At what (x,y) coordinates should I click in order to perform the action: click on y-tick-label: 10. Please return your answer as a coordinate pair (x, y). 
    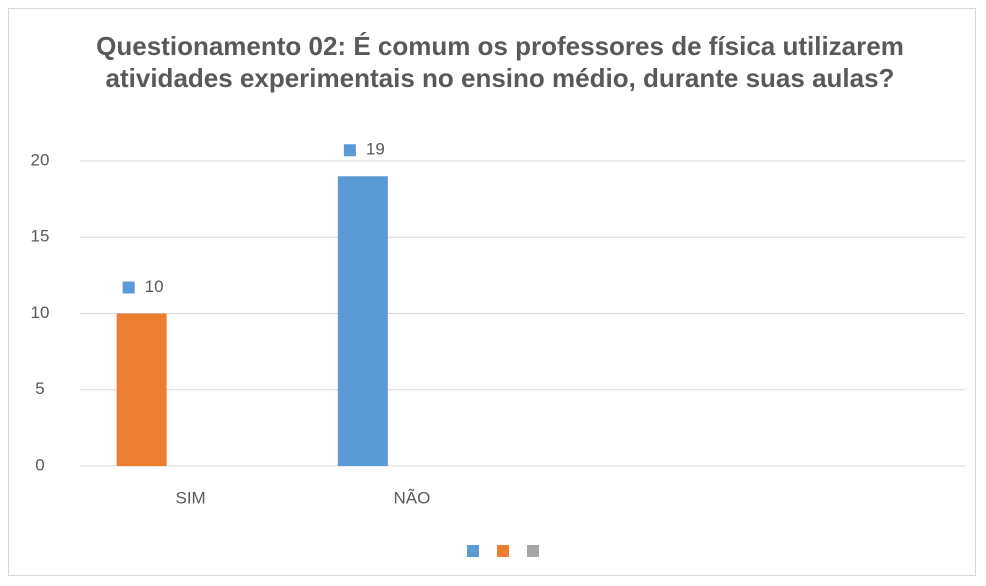
    Looking at the image, I should click on (40, 312).